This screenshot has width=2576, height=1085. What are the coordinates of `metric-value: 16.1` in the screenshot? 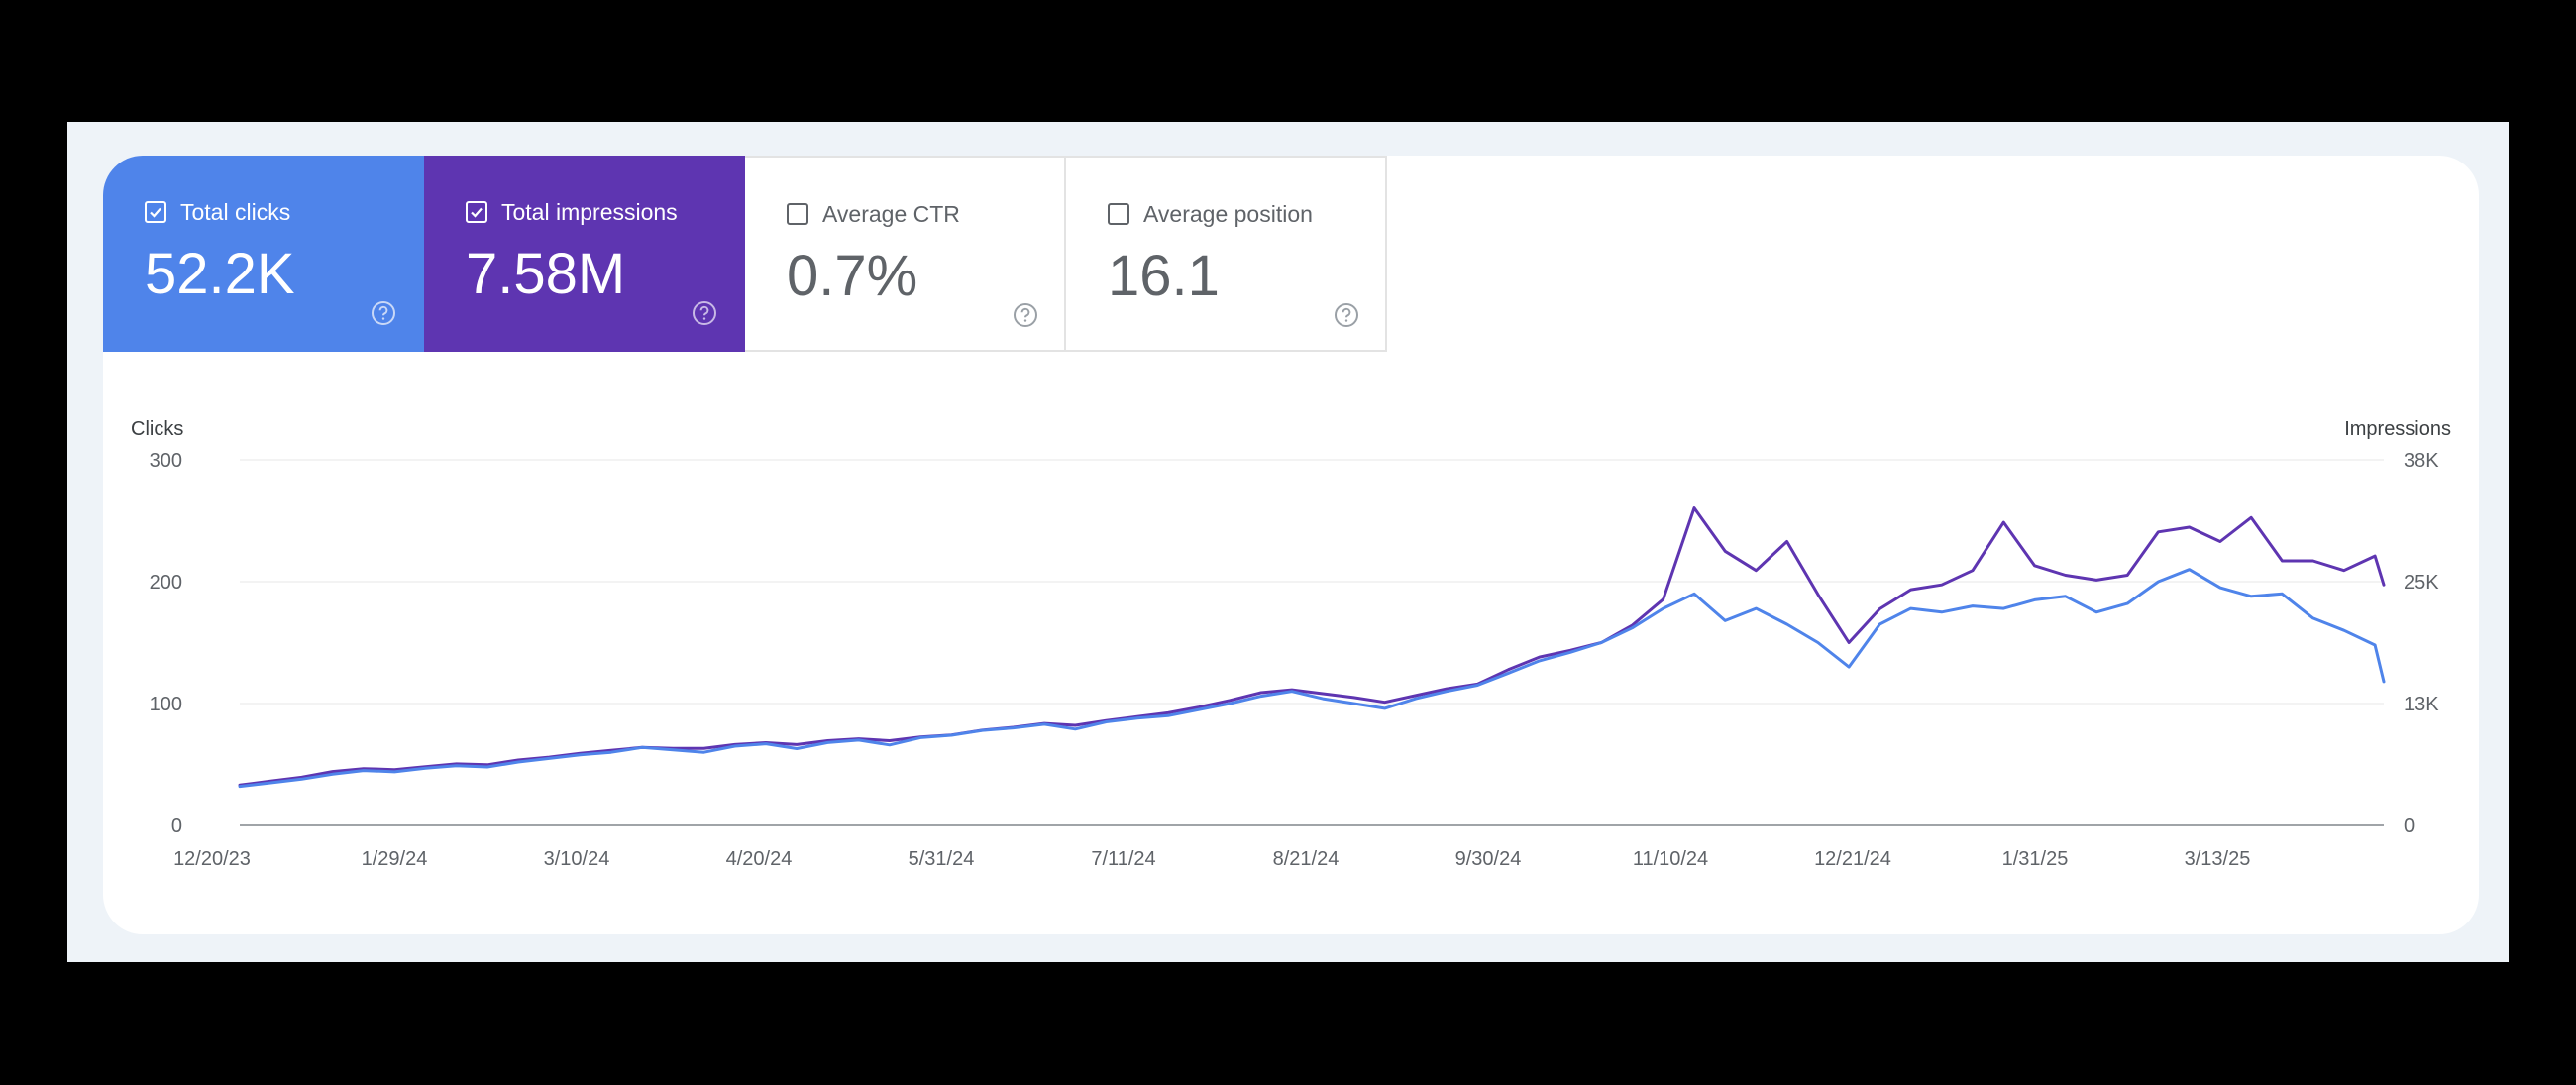 It's located at (1164, 276).